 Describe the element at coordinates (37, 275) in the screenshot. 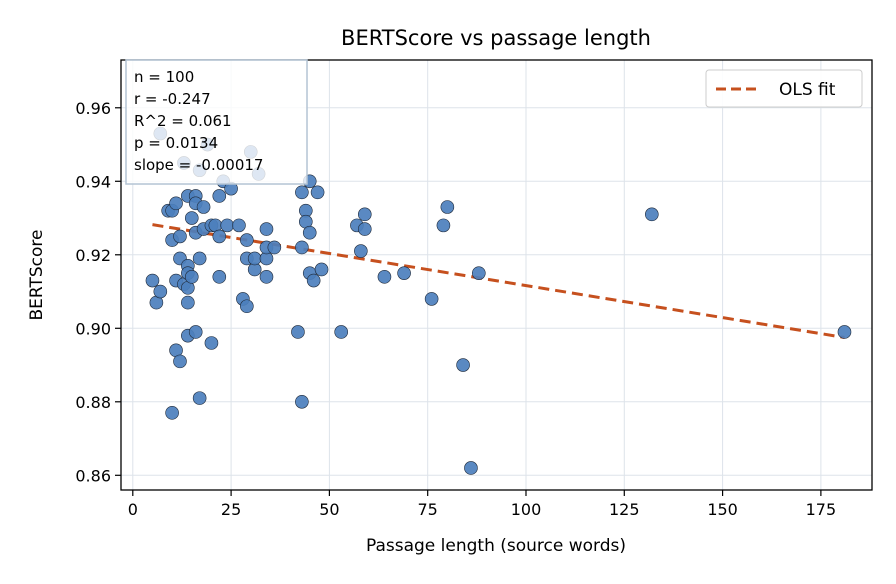

I see `y-axis-title: BERTScore` at that location.